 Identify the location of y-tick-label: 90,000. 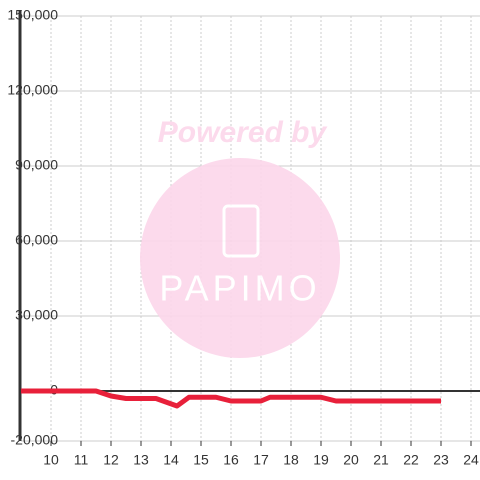
(36, 165).